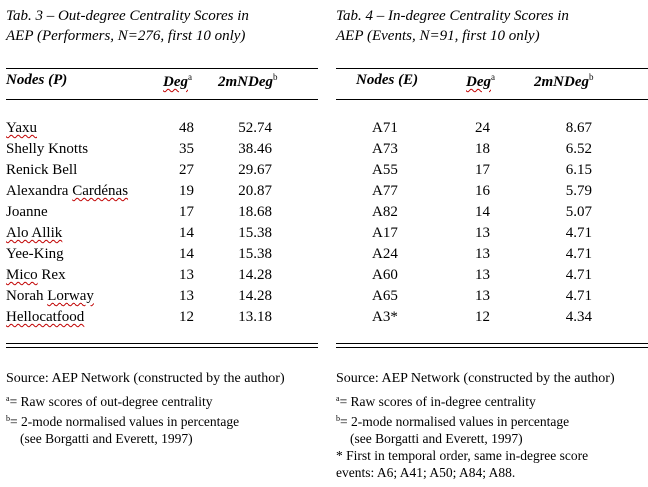 This screenshot has height=487, width=648. What do you see at coordinates (482, 149) in the screenshot?
I see `deg-cell: 18` at bounding box center [482, 149].